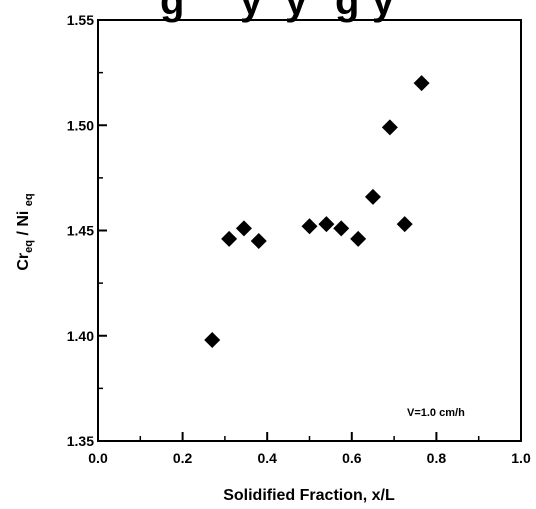 This screenshot has width=536, height=509. Describe the element at coordinates (80, 336) in the screenshot. I see `y-tick-label: 1.40` at that location.